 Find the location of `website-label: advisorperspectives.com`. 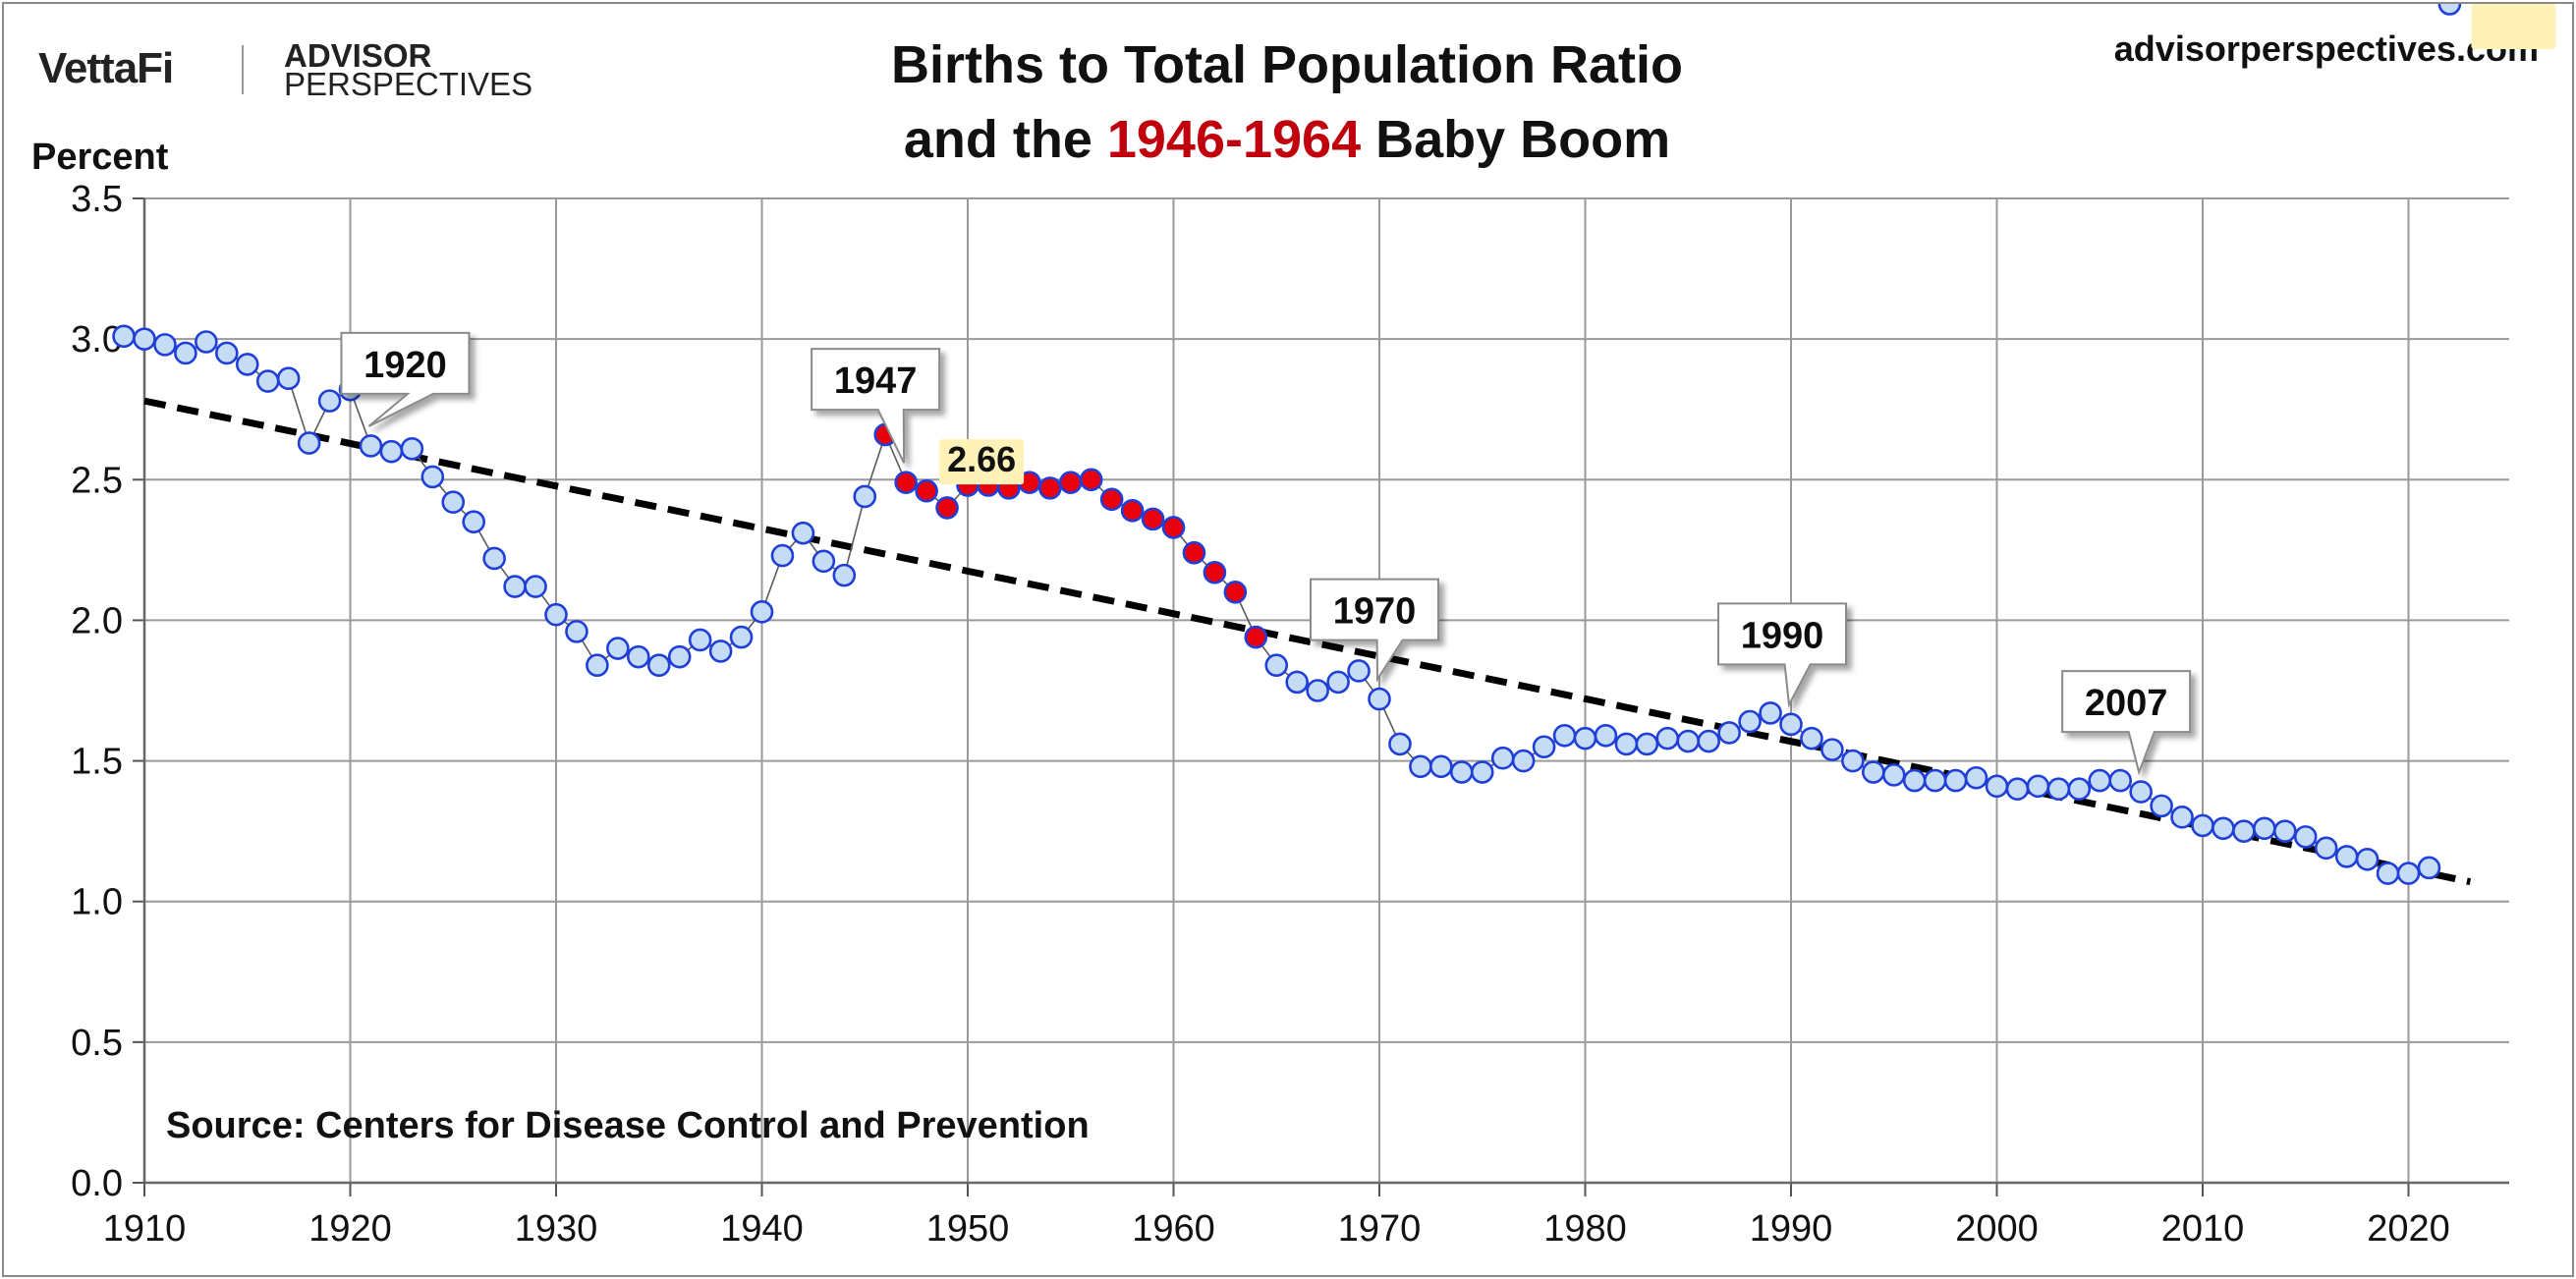

website-label: advisorperspectives.com is located at coordinates (2326, 48).